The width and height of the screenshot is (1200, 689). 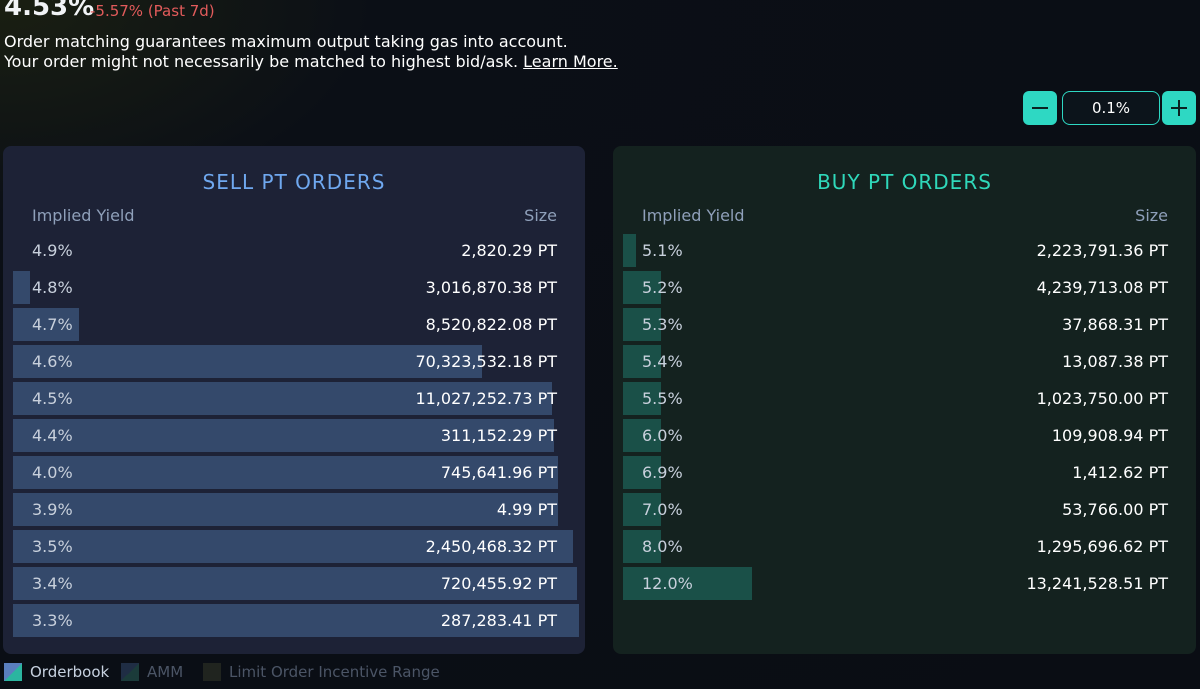 I want to click on row-size: 287,283.41 PT, so click(x=498, y=620).